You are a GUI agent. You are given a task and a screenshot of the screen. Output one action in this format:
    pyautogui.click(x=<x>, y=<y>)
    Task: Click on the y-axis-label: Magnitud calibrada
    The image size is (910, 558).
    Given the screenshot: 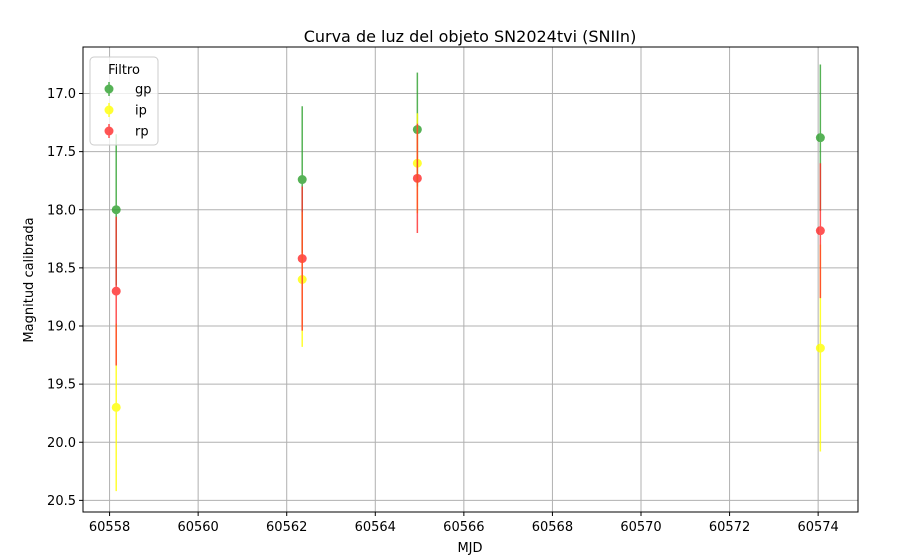 What is the action you would take?
    pyautogui.click(x=29, y=279)
    